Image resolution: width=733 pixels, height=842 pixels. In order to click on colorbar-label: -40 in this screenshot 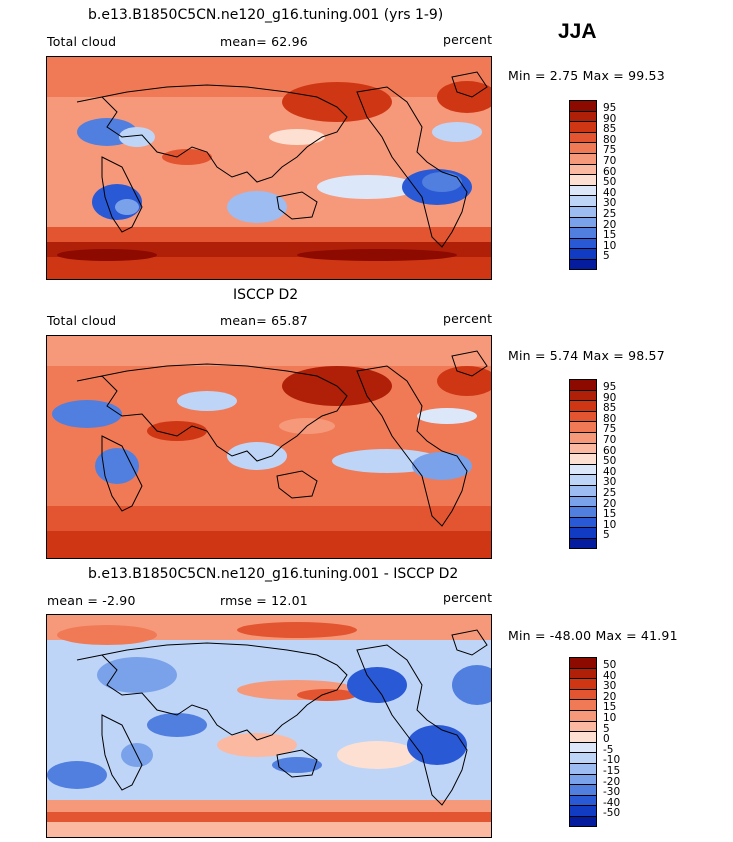, I will do `click(612, 802)`.